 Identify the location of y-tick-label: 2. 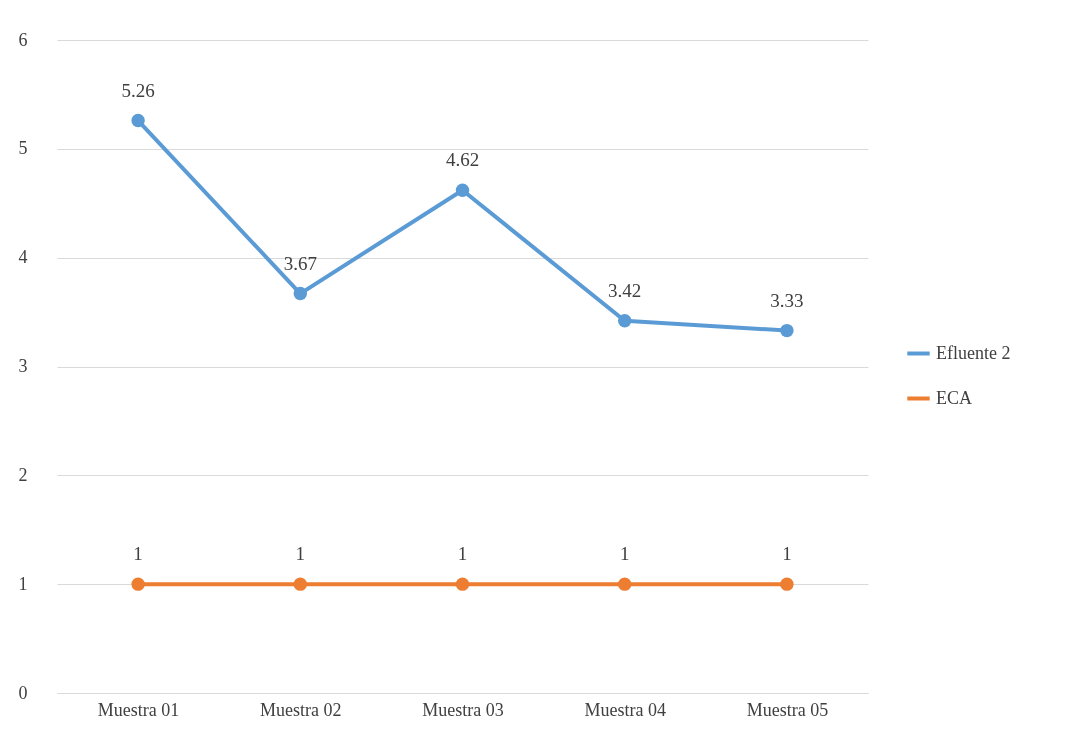
(23, 474).